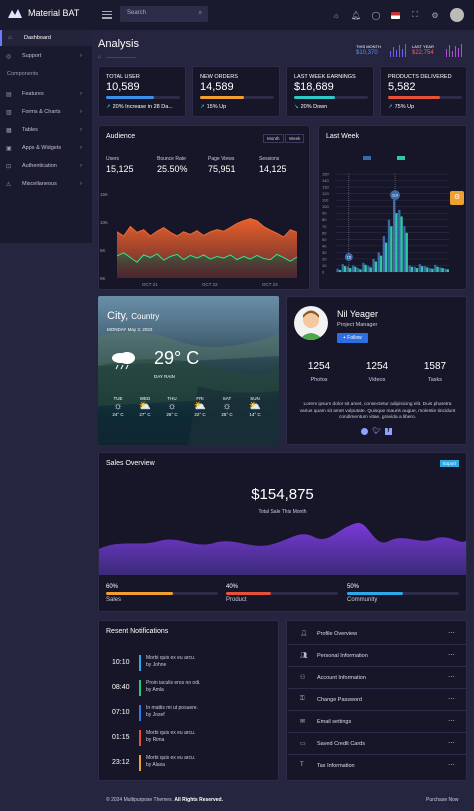 Image resolution: width=474 pixels, height=811 pixels. I want to click on this-month-sparkbars, so click(397, 50).